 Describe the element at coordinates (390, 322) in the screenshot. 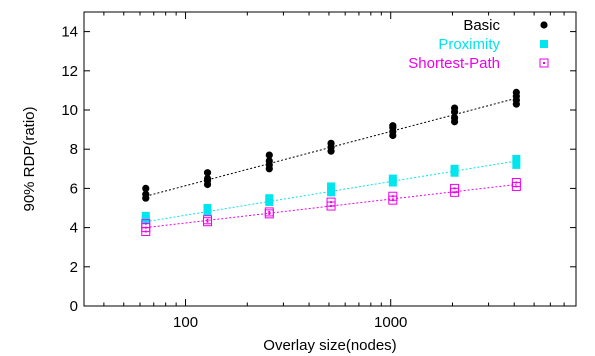

I see `x-tick-label: 1000` at that location.